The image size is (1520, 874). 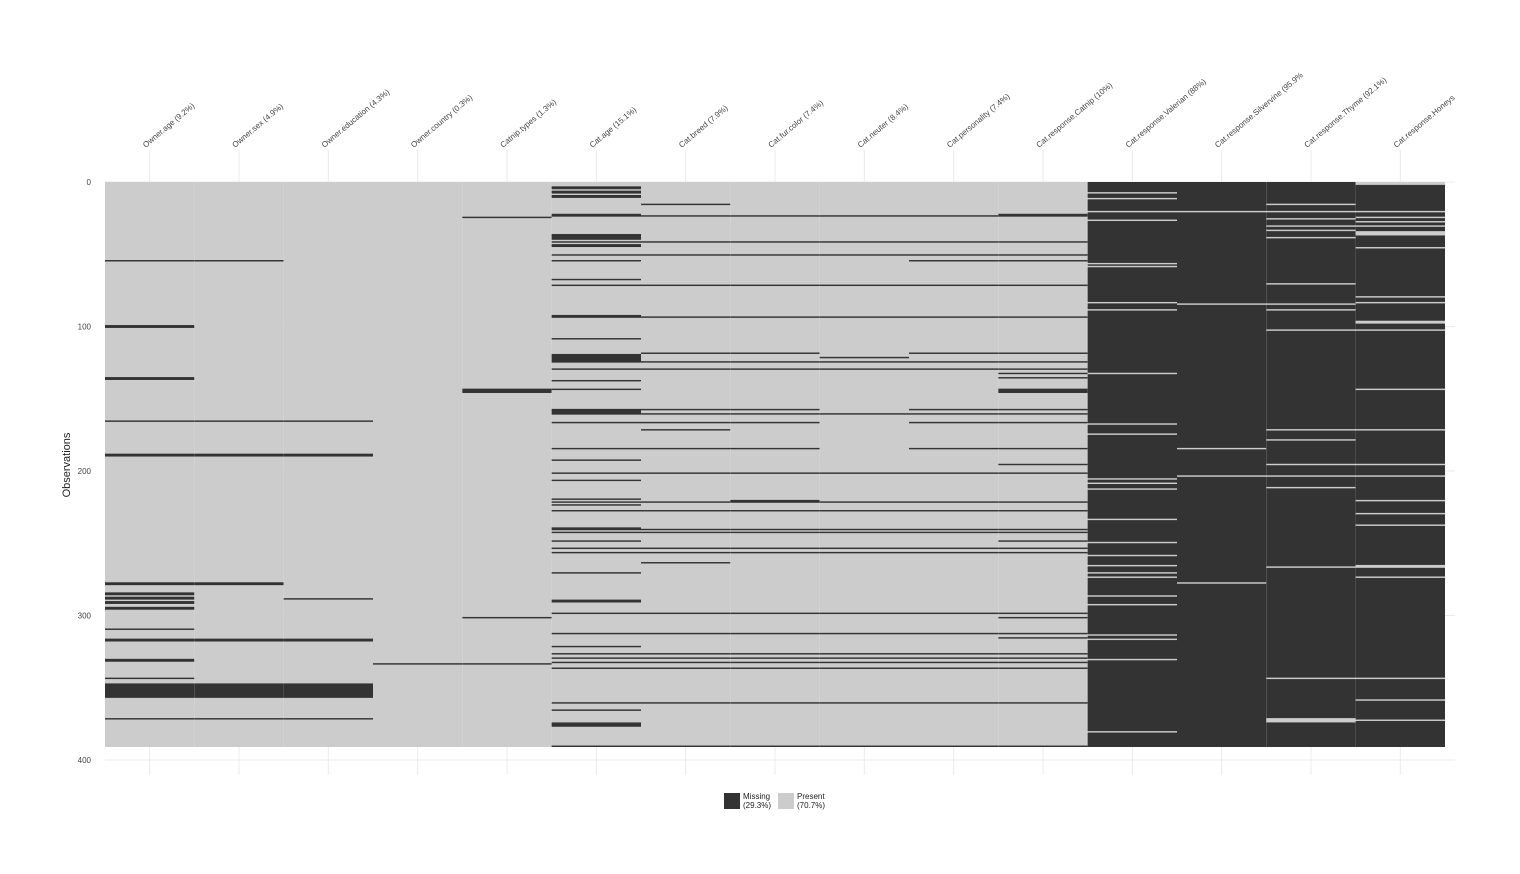 What do you see at coordinates (954, 464) in the screenshot?
I see `present-cells` at bounding box center [954, 464].